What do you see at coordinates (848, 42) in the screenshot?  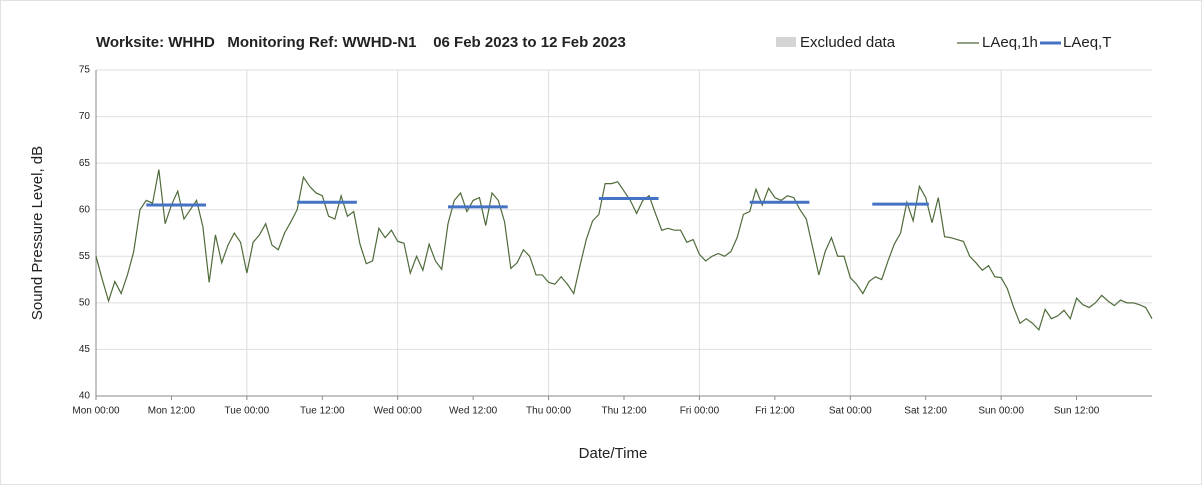 I see `legend-label: Excluded data` at bounding box center [848, 42].